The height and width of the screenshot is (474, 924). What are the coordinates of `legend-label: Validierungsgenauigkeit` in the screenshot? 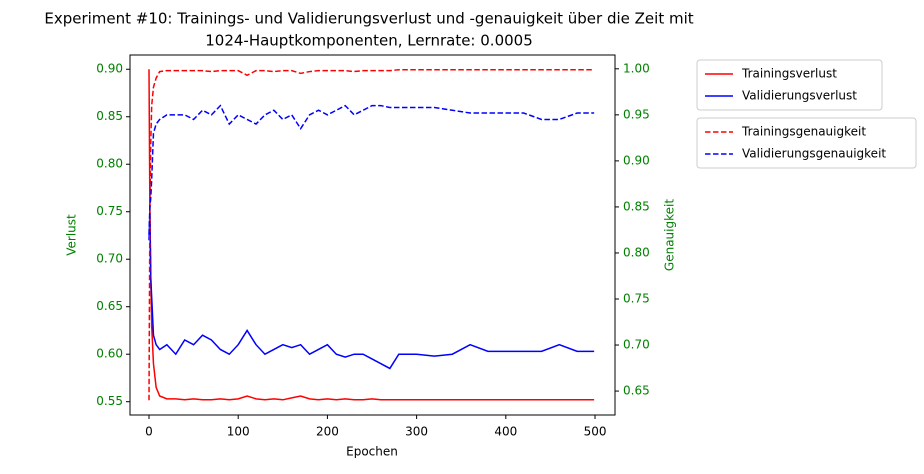 It's located at (814, 154).